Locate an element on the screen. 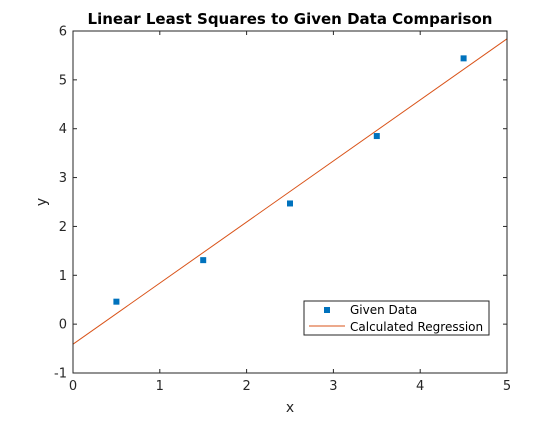 The image size is (560, 424). legend-label-given-data: Given Data is located at coordinates (383, 310).